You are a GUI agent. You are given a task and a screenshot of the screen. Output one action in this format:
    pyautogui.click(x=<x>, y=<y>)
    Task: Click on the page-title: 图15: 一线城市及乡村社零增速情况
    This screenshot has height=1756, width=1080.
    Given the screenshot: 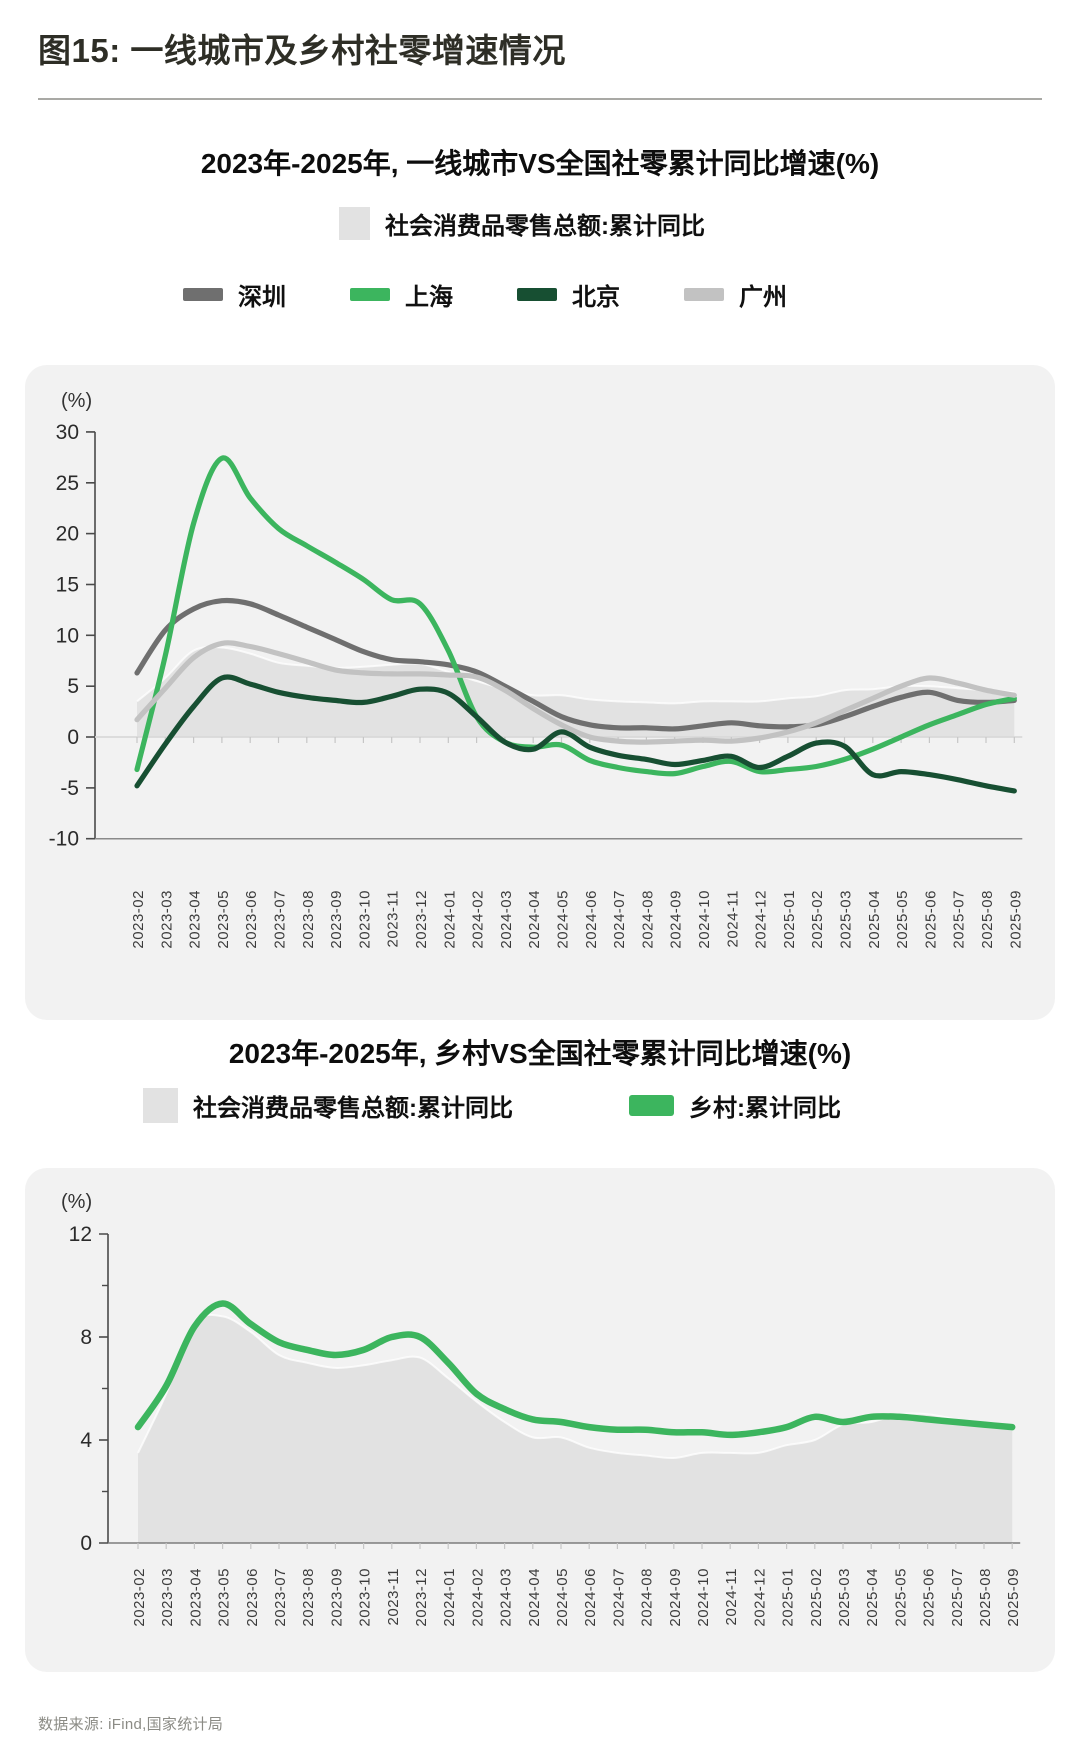 What is the action you would take?
    pyautogui.click(x=302, y=50)
    